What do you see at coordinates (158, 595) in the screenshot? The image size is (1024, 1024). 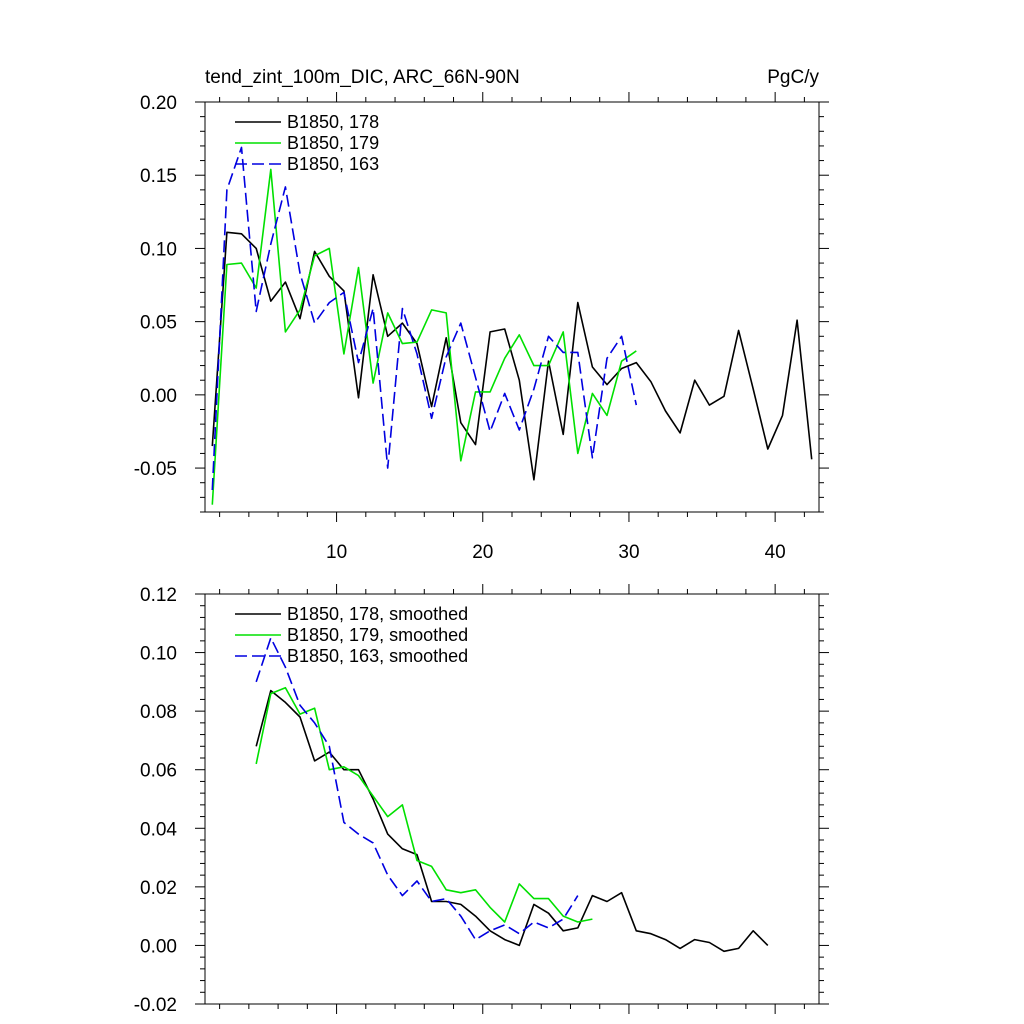 I see `bottom-ytick-label: 0.12` at bounding box center [158, 595].